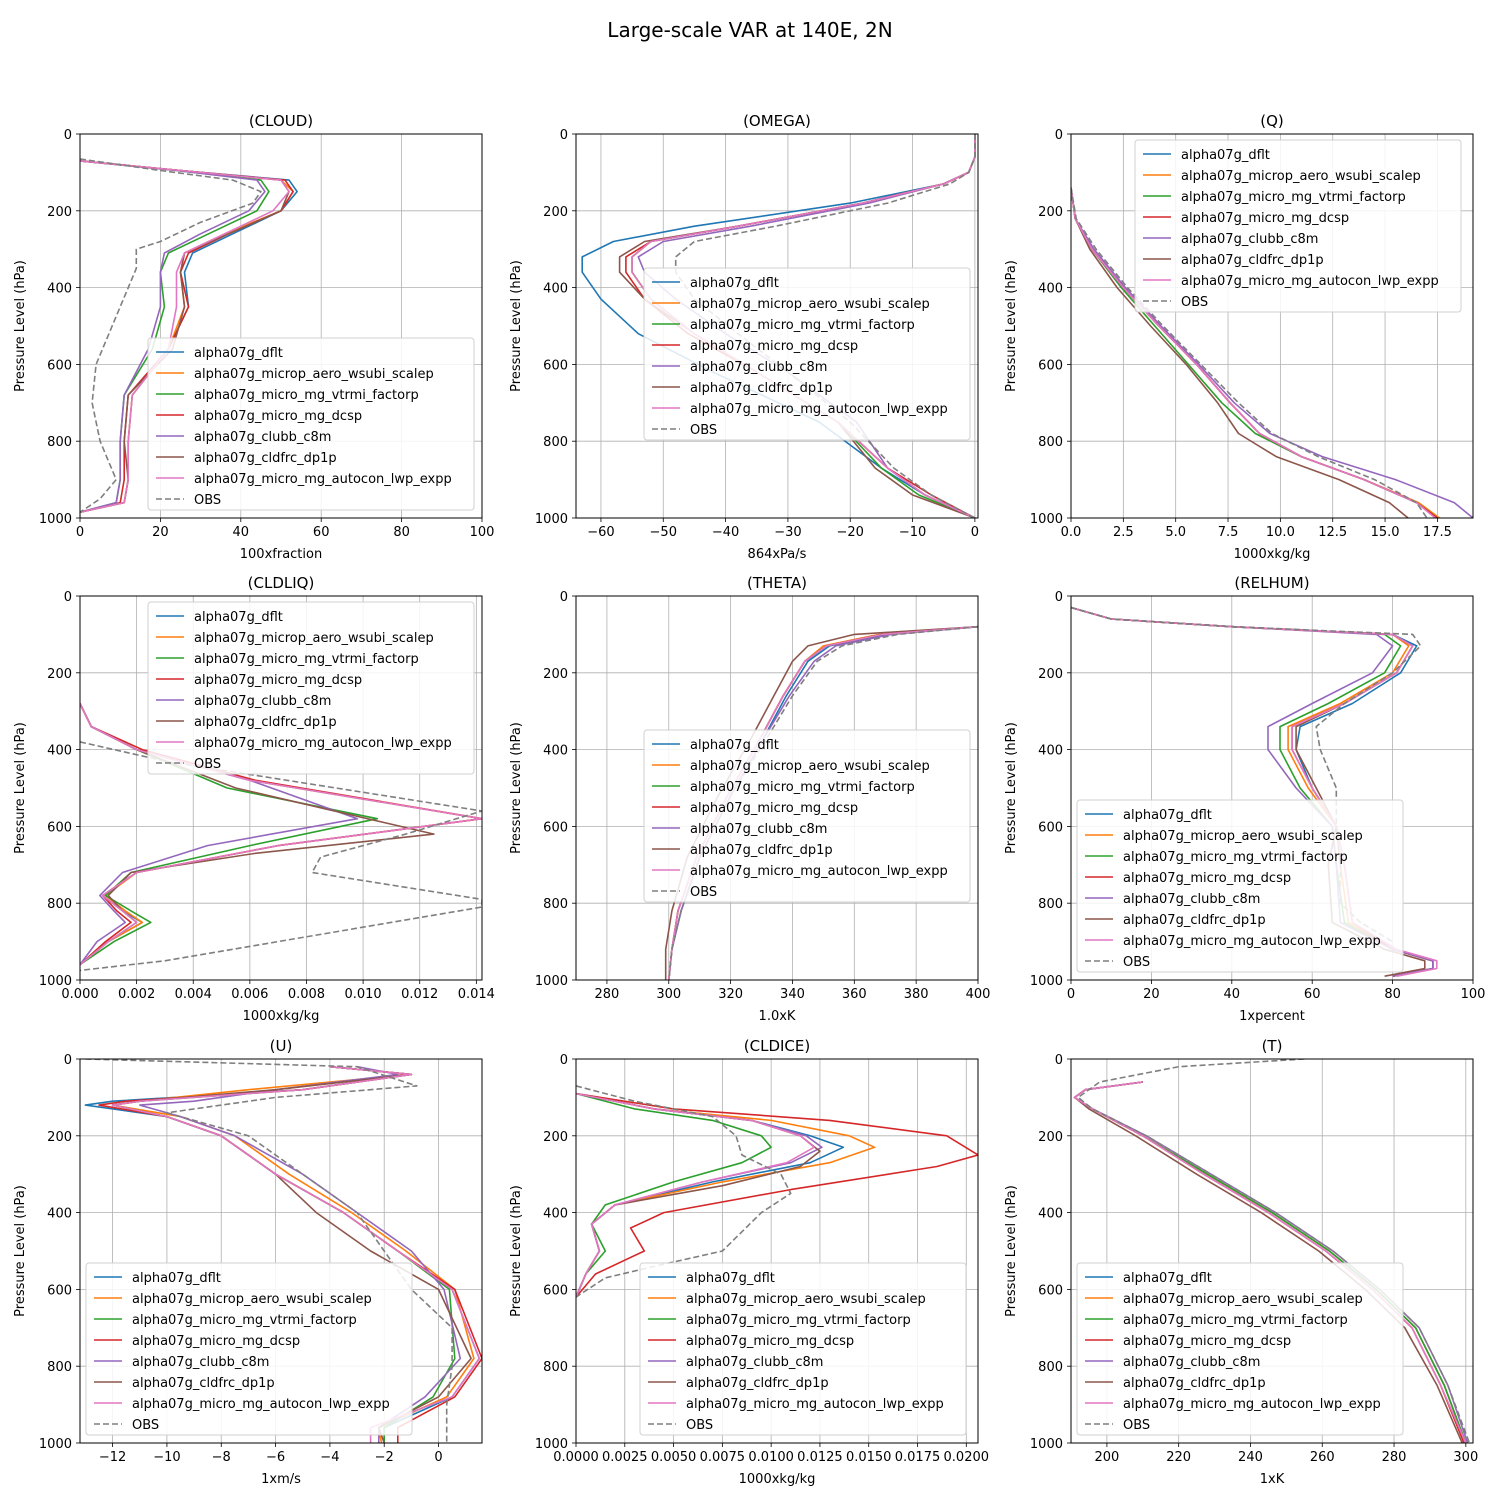  I want to click on y-tick-label: 600, so click(555, 1290).